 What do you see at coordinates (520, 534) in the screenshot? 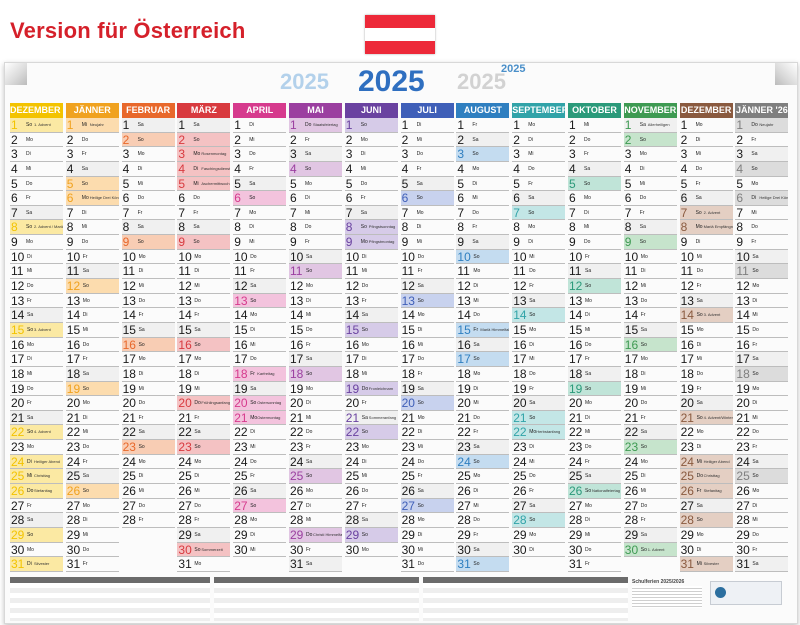
I see `day-number: 29` at bounding box center [520, 534].